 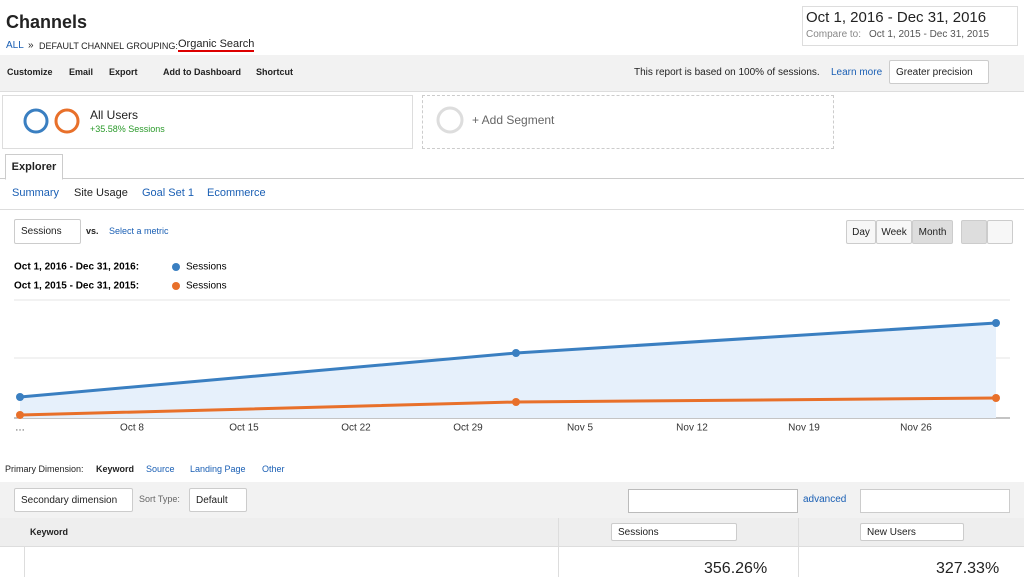 What do you see at coordinates (114, 115) in the screenshot?
I see `segment-name: All Users` at bounding box center [114, 115].